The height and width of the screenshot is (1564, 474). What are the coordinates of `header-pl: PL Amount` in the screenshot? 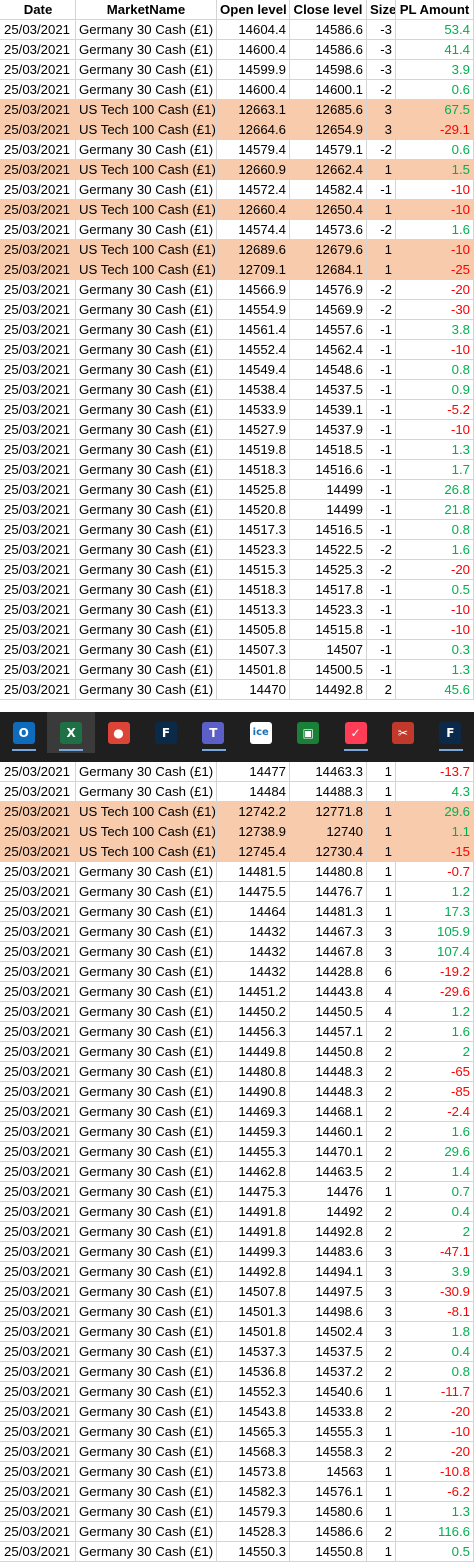 It's located at (435, 9).